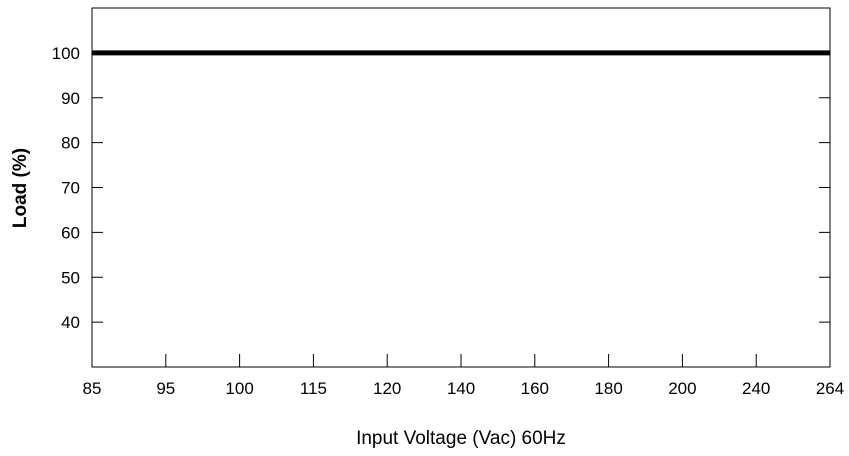 The width and height of the screenshot is (849, 456). I want to click on x-tick-label: 160, so click(535, 388).